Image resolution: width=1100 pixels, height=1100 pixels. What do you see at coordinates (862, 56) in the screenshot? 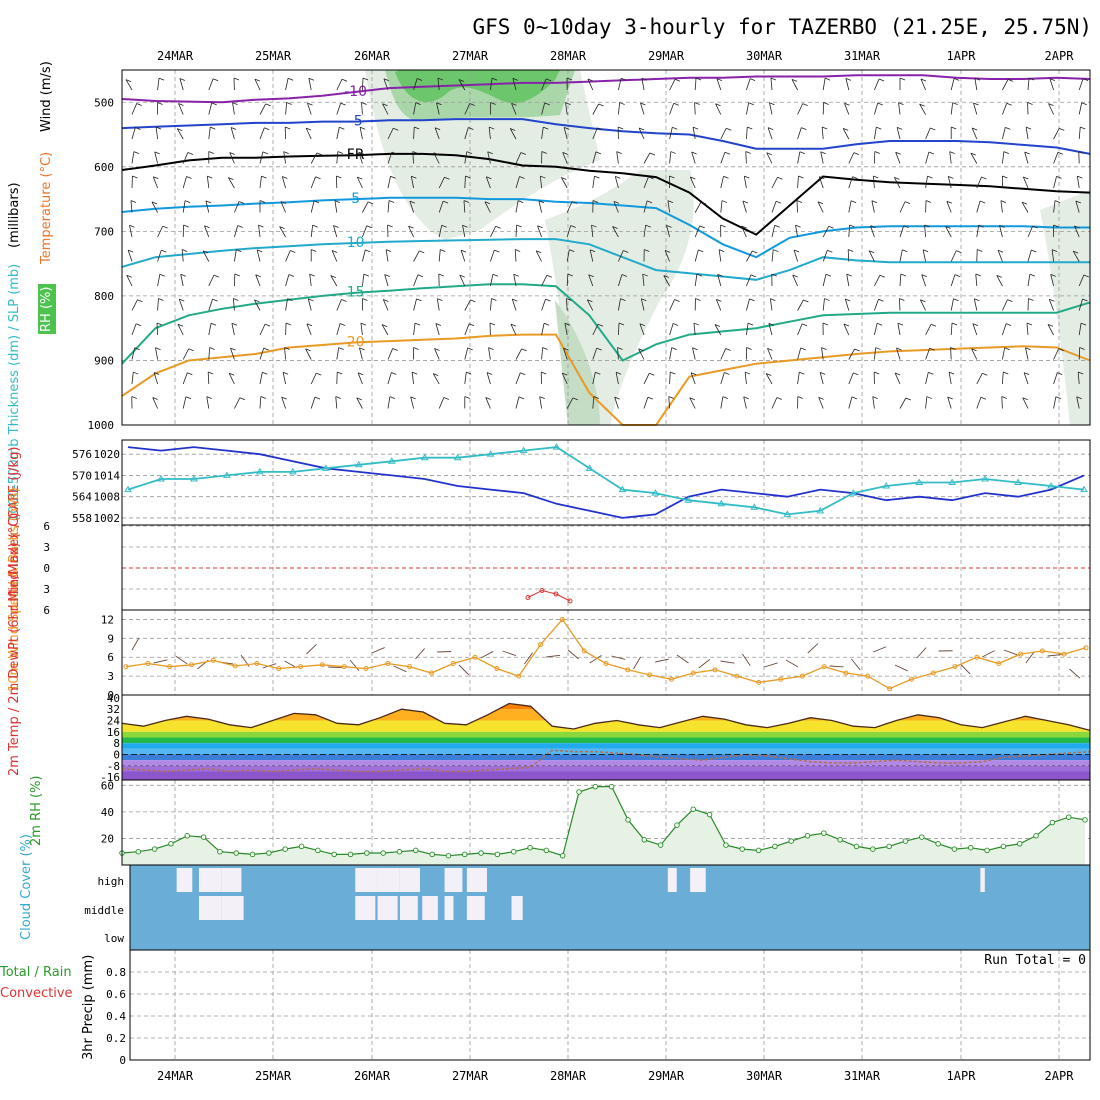
I see `top-date-label: 31MAR` at bounding box center [862, 56].